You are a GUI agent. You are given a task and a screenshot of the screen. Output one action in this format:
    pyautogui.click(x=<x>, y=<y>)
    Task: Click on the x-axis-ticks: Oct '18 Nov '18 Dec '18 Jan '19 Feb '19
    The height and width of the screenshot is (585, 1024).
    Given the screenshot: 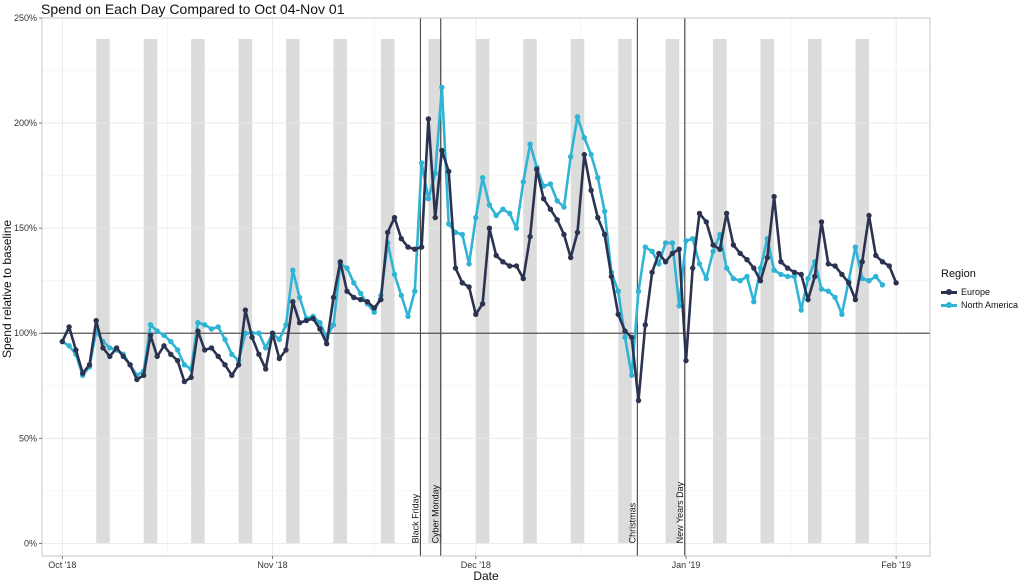 What is the action you would take?
    pyautogui.click(x=479, y=563)
    